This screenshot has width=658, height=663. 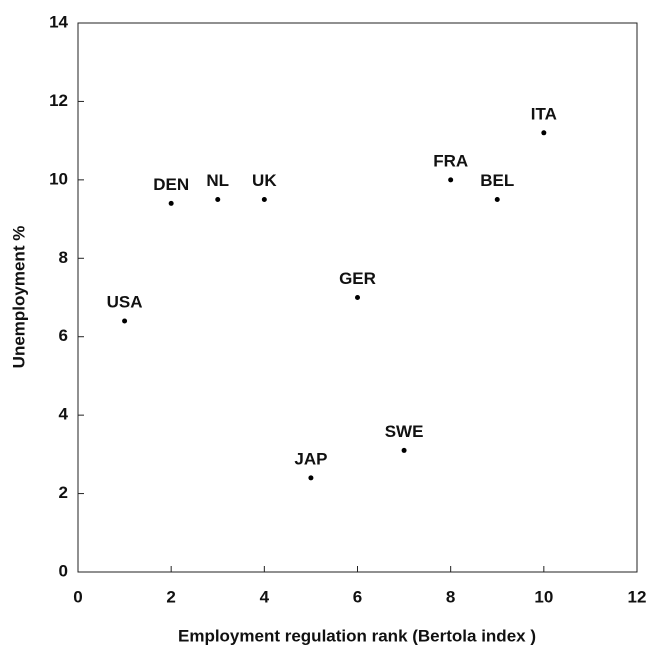 I want to click on y-tick-label: 2, so click(x=63, y=492).